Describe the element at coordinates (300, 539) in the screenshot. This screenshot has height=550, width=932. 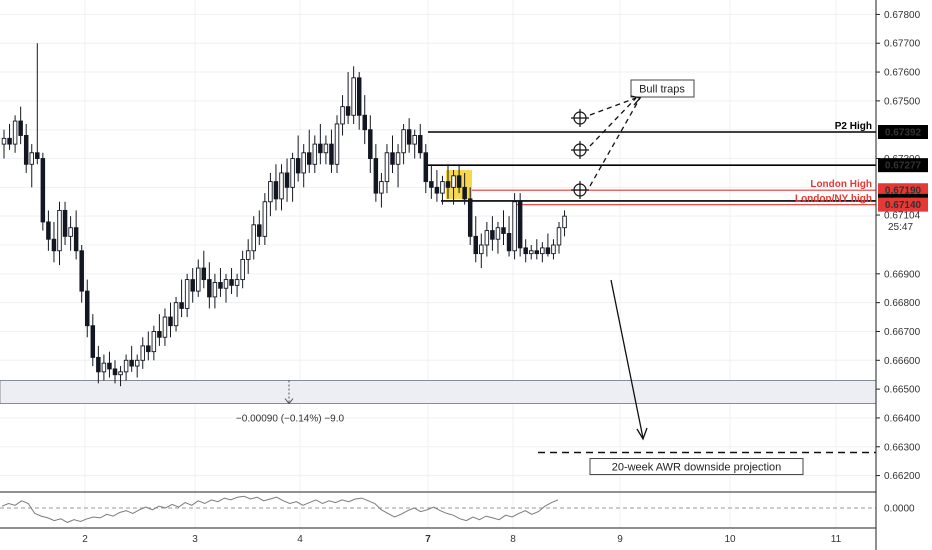
I see `time-tick-label: 4` at that location.